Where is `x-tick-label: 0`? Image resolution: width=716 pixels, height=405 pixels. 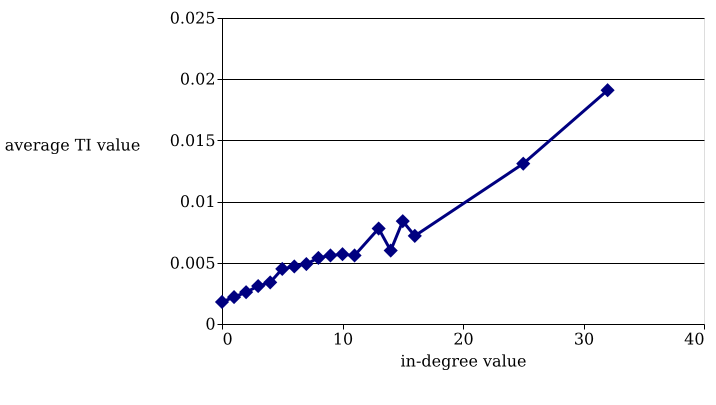 x-tick-label: 0 is located at coordinates (227, 339).